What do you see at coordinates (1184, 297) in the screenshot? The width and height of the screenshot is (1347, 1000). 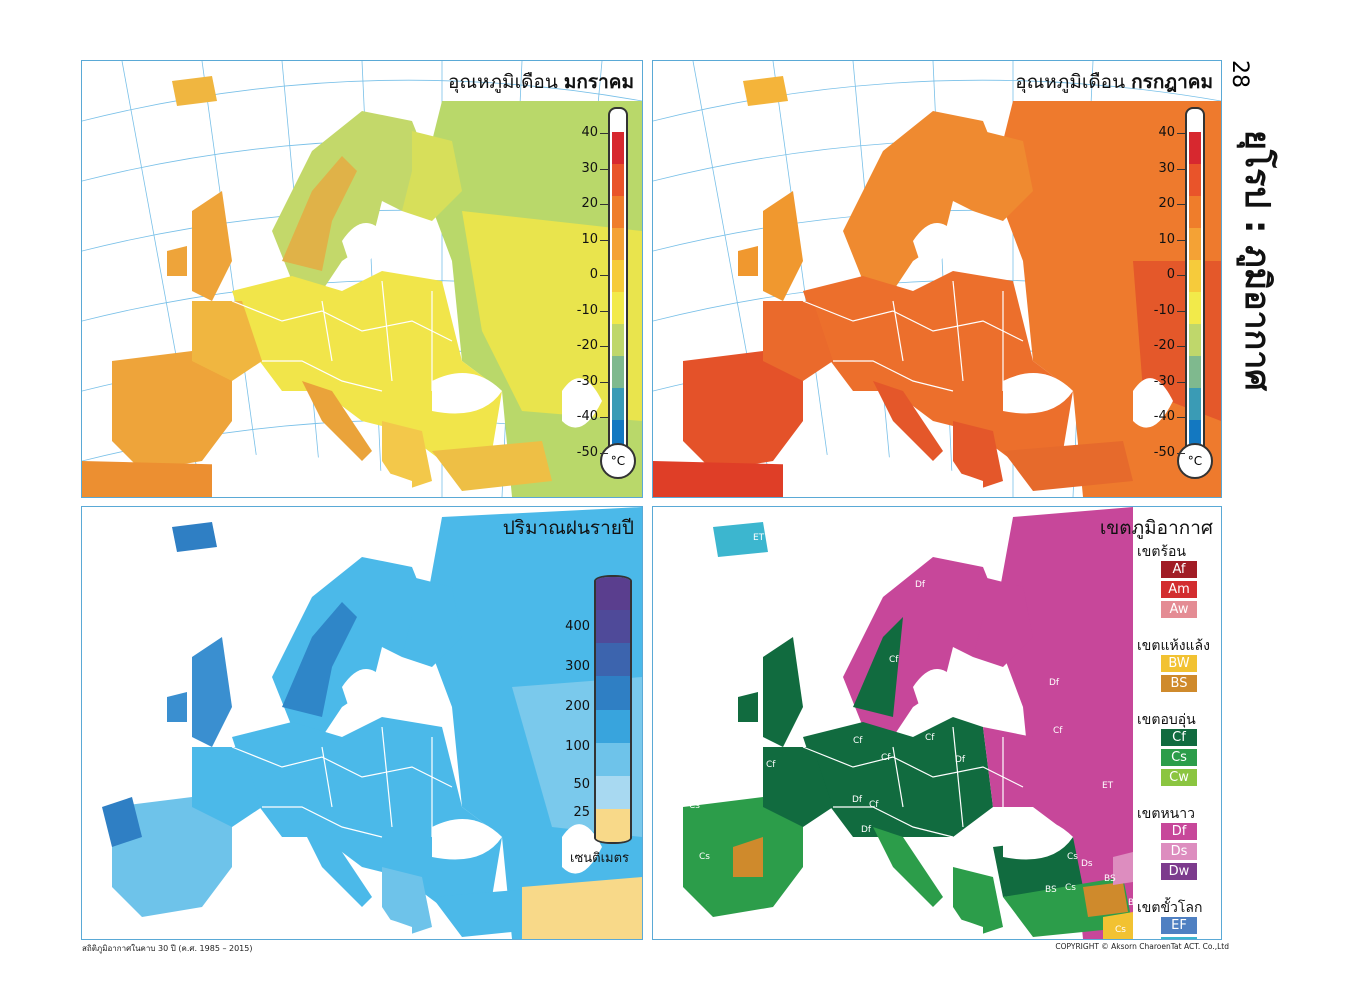 I see `july-thermometer: °C 40 30 20 10 0 -10 -20 -30 -40 -50` at bounding box center [1184, 297].